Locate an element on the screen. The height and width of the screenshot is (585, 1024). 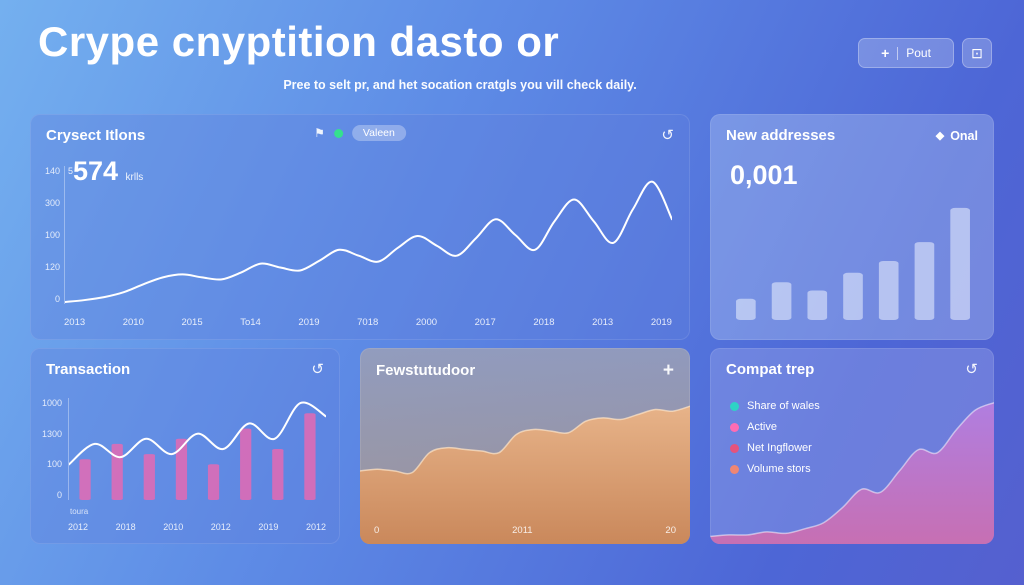
add-report-button: + Pout is located at coordinates (906, 53).